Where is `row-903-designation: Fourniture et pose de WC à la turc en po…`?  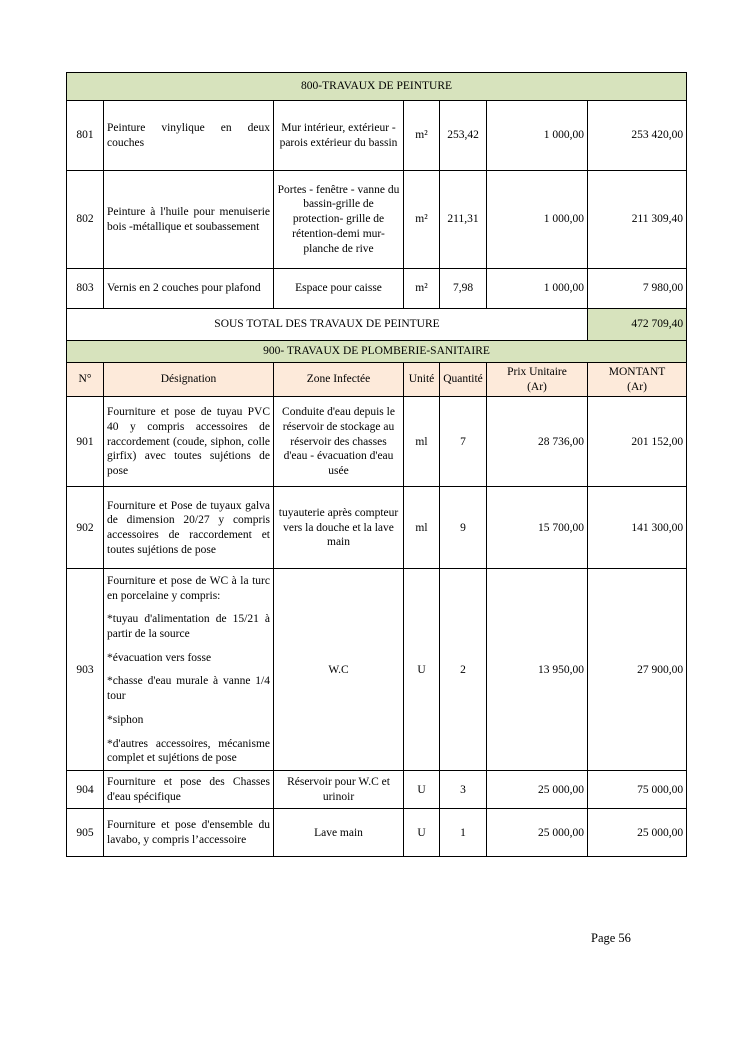
row-903-designation: Fourniture et pose de WC à la turc en po… is located at coordinates (188, 670).